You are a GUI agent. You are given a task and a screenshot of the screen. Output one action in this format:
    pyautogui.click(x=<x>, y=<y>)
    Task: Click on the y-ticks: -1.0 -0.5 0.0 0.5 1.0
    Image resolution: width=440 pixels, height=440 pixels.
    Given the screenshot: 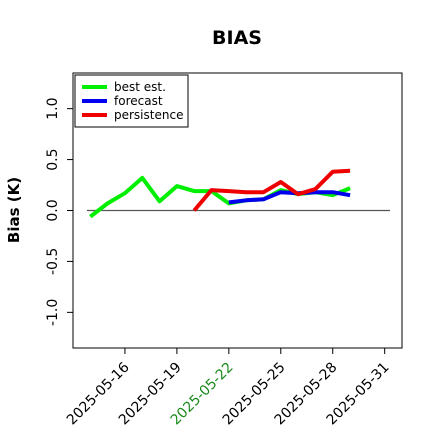 What is the action you would take?
    pyautogui.click(x=59, y=211)
    